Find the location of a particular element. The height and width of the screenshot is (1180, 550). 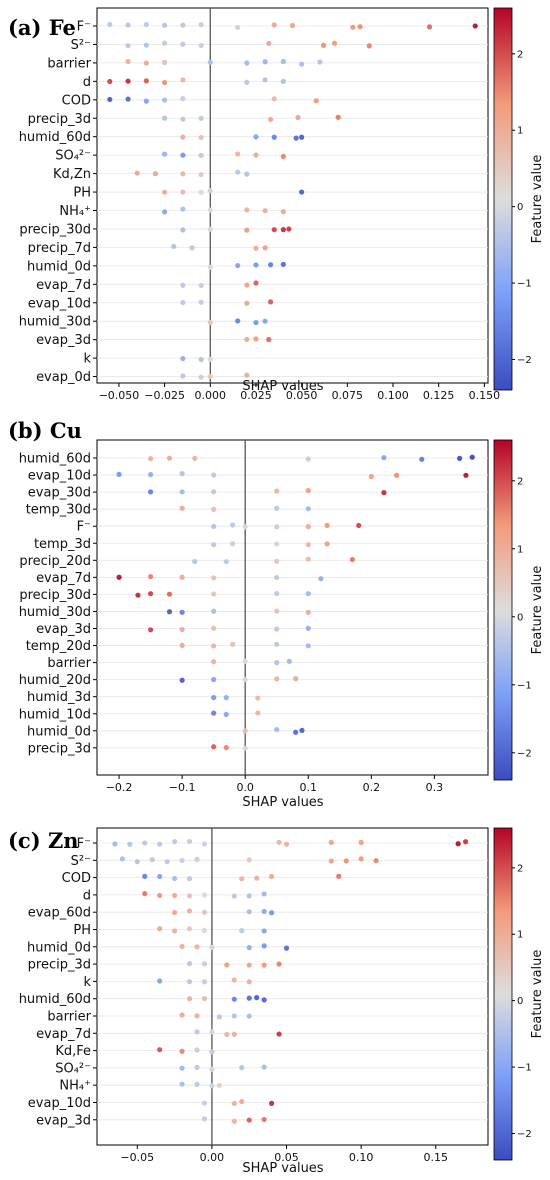

y-tick-label: COD is located at coordinates (76, 100).